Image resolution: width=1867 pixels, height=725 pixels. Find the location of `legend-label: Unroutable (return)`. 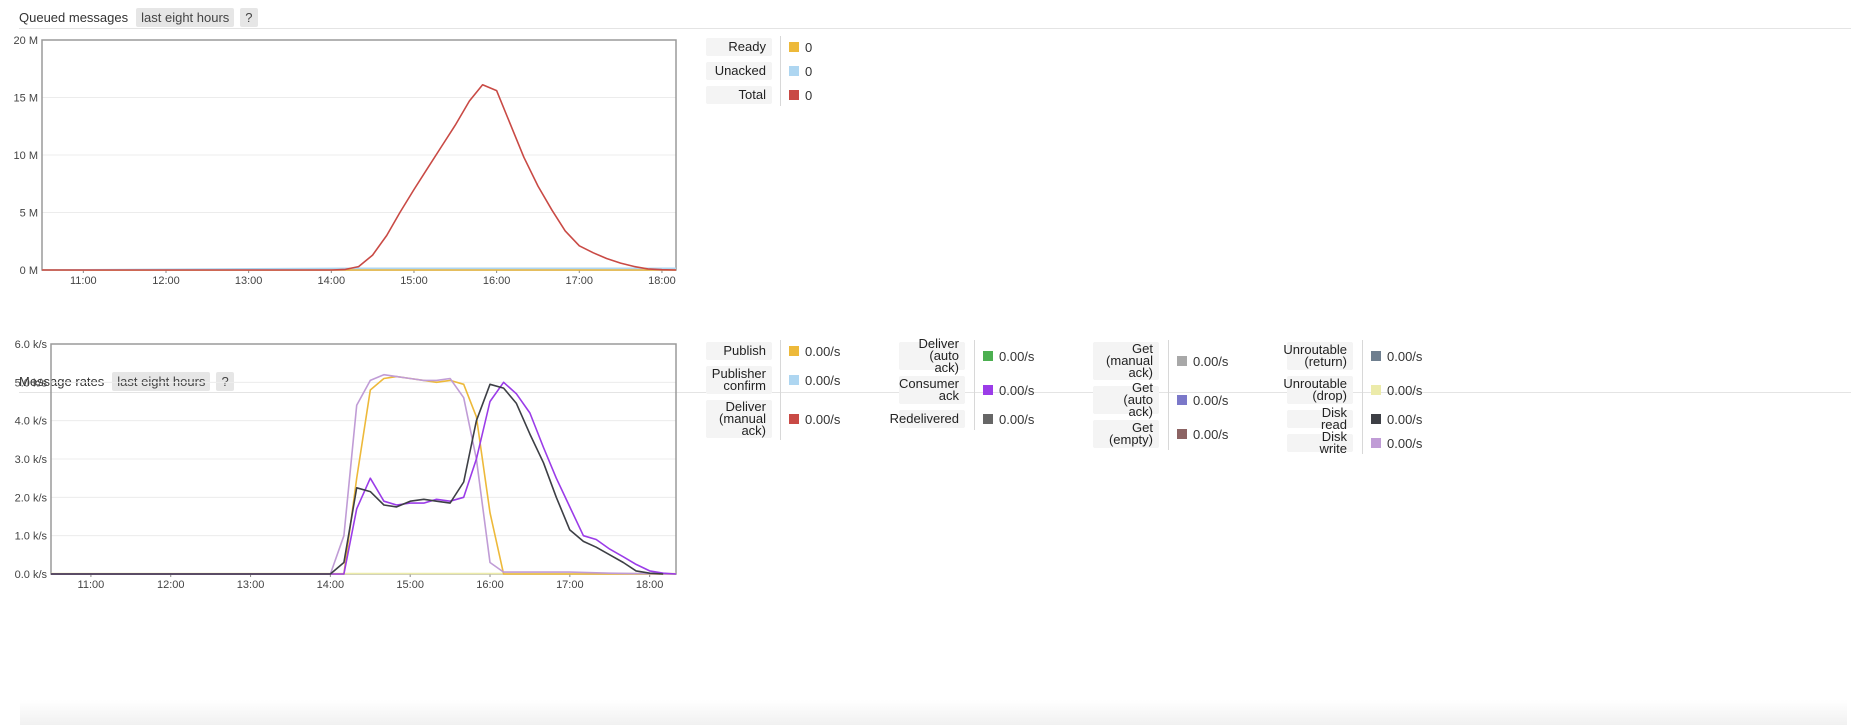

legend-label: Unroutable (return) is located at coordinates (1318, 356).